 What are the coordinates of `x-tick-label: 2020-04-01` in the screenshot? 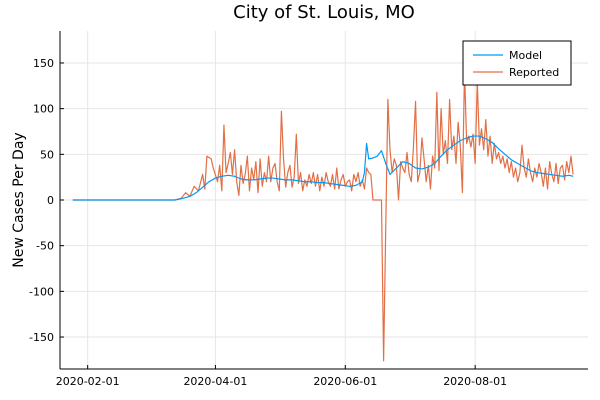 It's located at (215, 381).